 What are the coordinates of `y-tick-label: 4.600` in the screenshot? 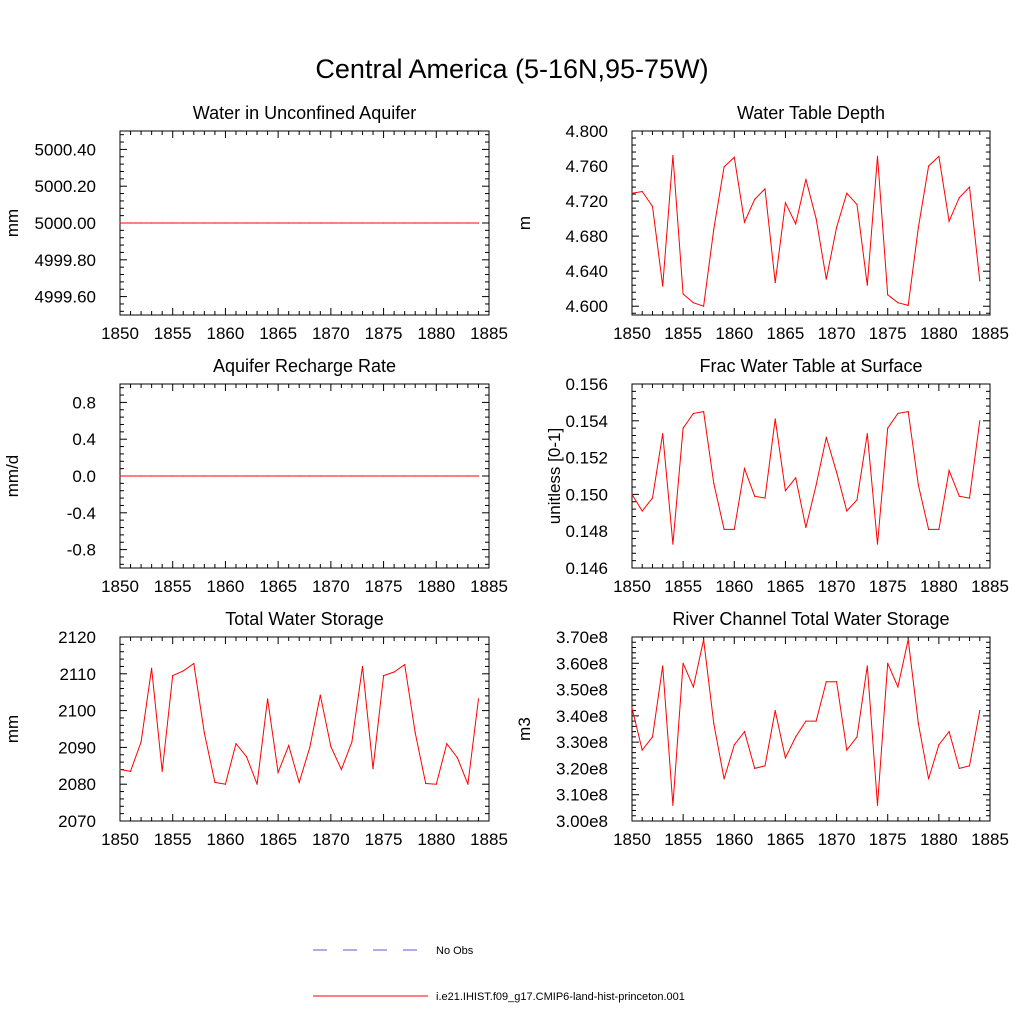 It's located at (586, 306).